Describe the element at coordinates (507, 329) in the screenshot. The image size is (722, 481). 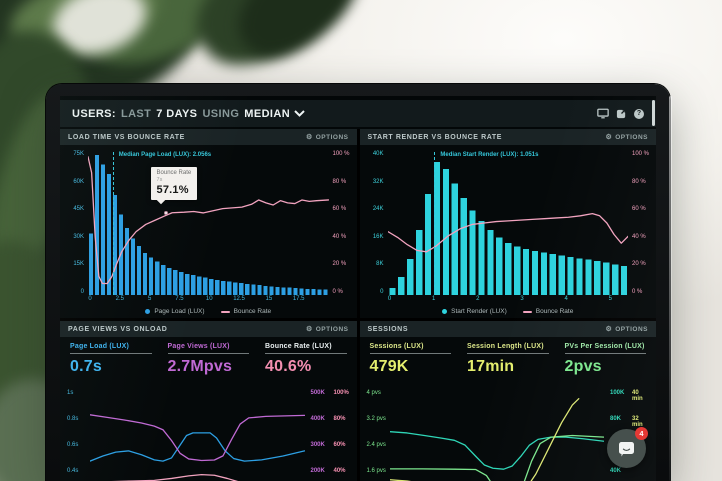
I see `panel-header: SESSIONS ⚙ OPTIONS` at that location.